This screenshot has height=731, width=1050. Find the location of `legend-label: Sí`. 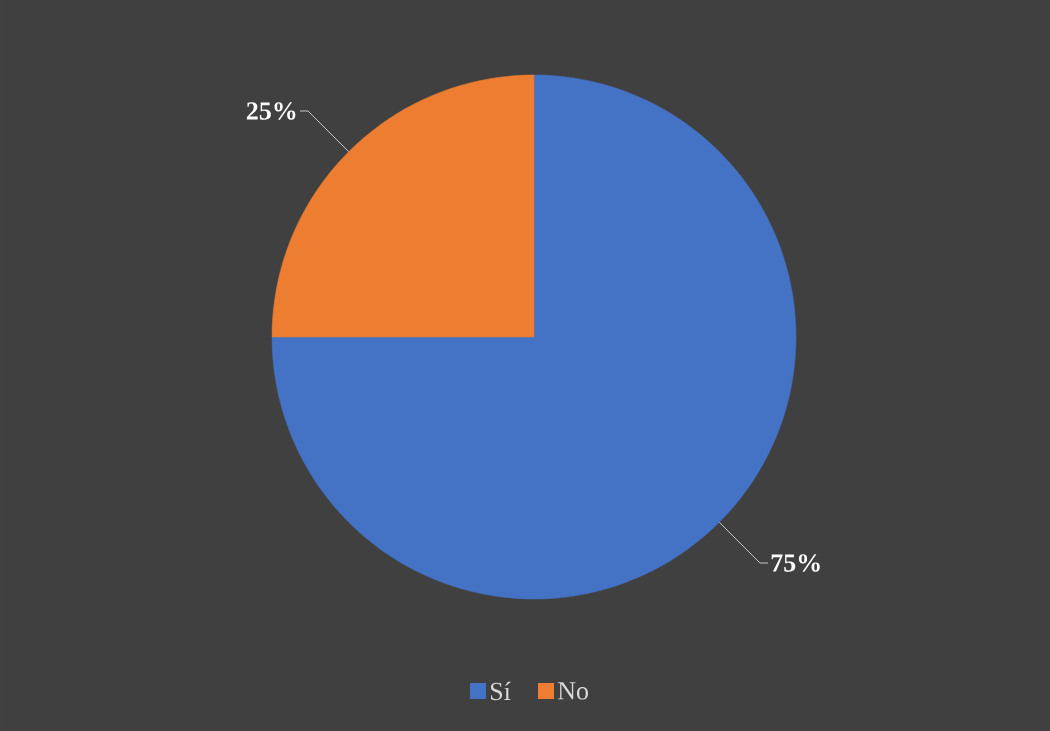

legend-label: Sí is located at coordinates (500, 691).